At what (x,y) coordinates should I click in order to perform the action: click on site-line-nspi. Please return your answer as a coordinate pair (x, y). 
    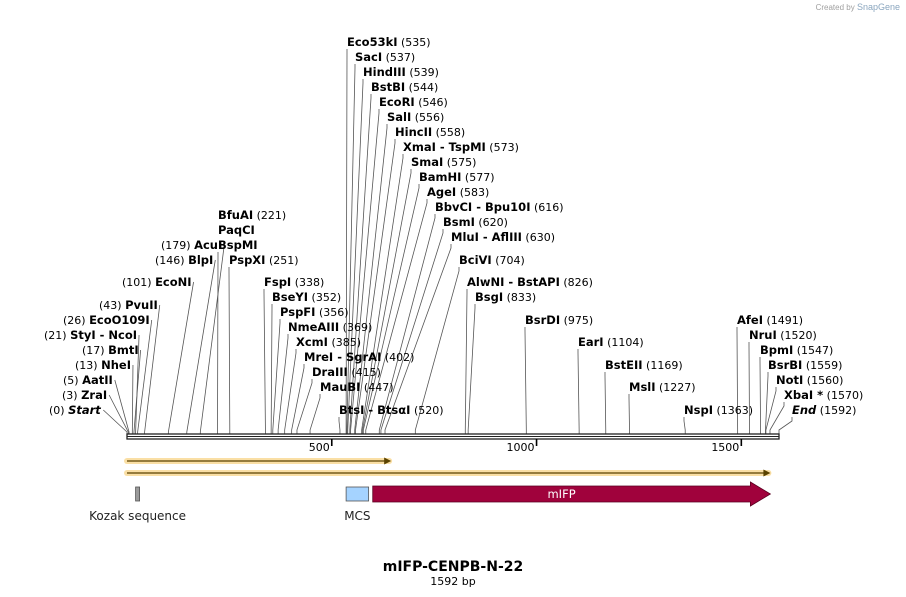
    Looking at the image, I should click on (684, 426).